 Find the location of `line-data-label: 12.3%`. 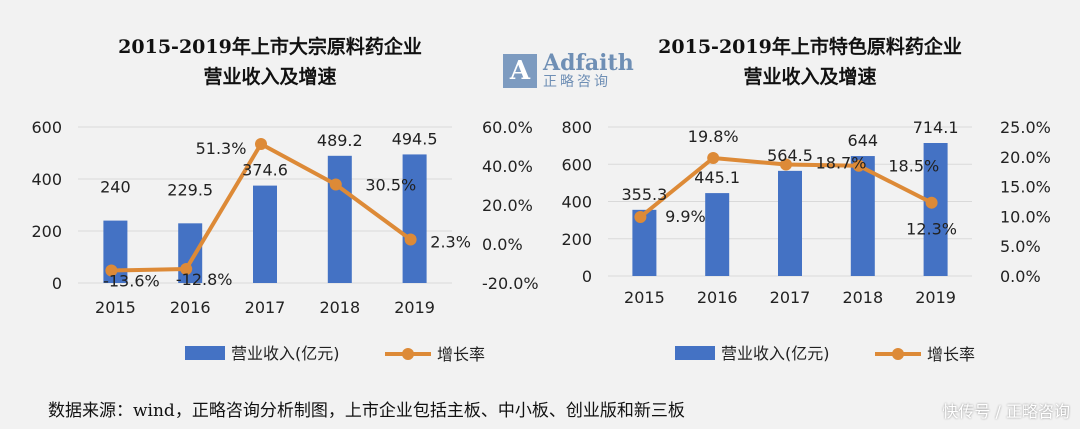

line-data-label: 12.3% is located at coordinates (931, 229).